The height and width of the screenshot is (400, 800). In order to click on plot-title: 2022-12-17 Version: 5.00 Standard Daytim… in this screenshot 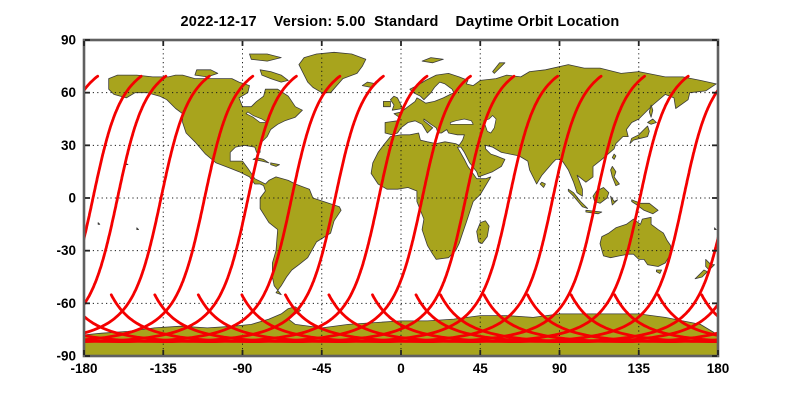, I will do `click(400, 22)`.